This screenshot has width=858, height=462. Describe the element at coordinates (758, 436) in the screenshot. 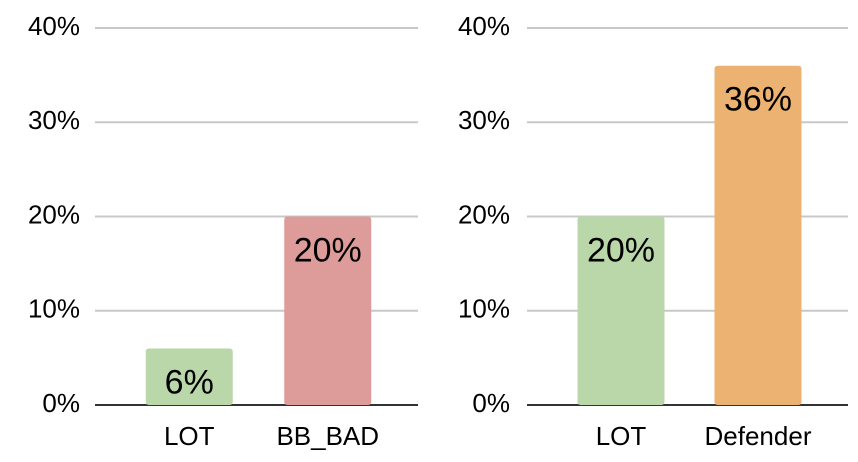

I see `x-tick-label: Defender` at that location.